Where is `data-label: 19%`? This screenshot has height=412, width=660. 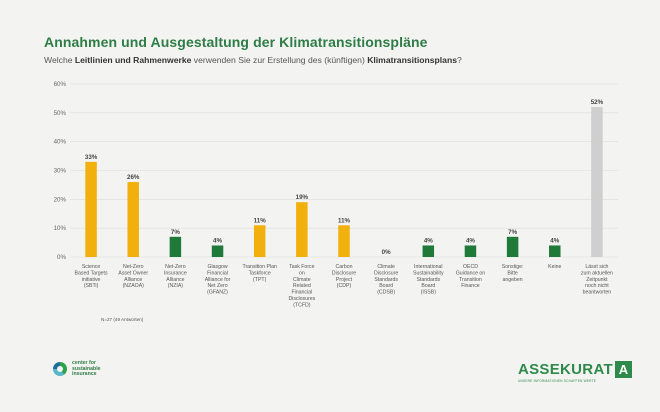
data-label: 19% is located at coordinates (302, 197).